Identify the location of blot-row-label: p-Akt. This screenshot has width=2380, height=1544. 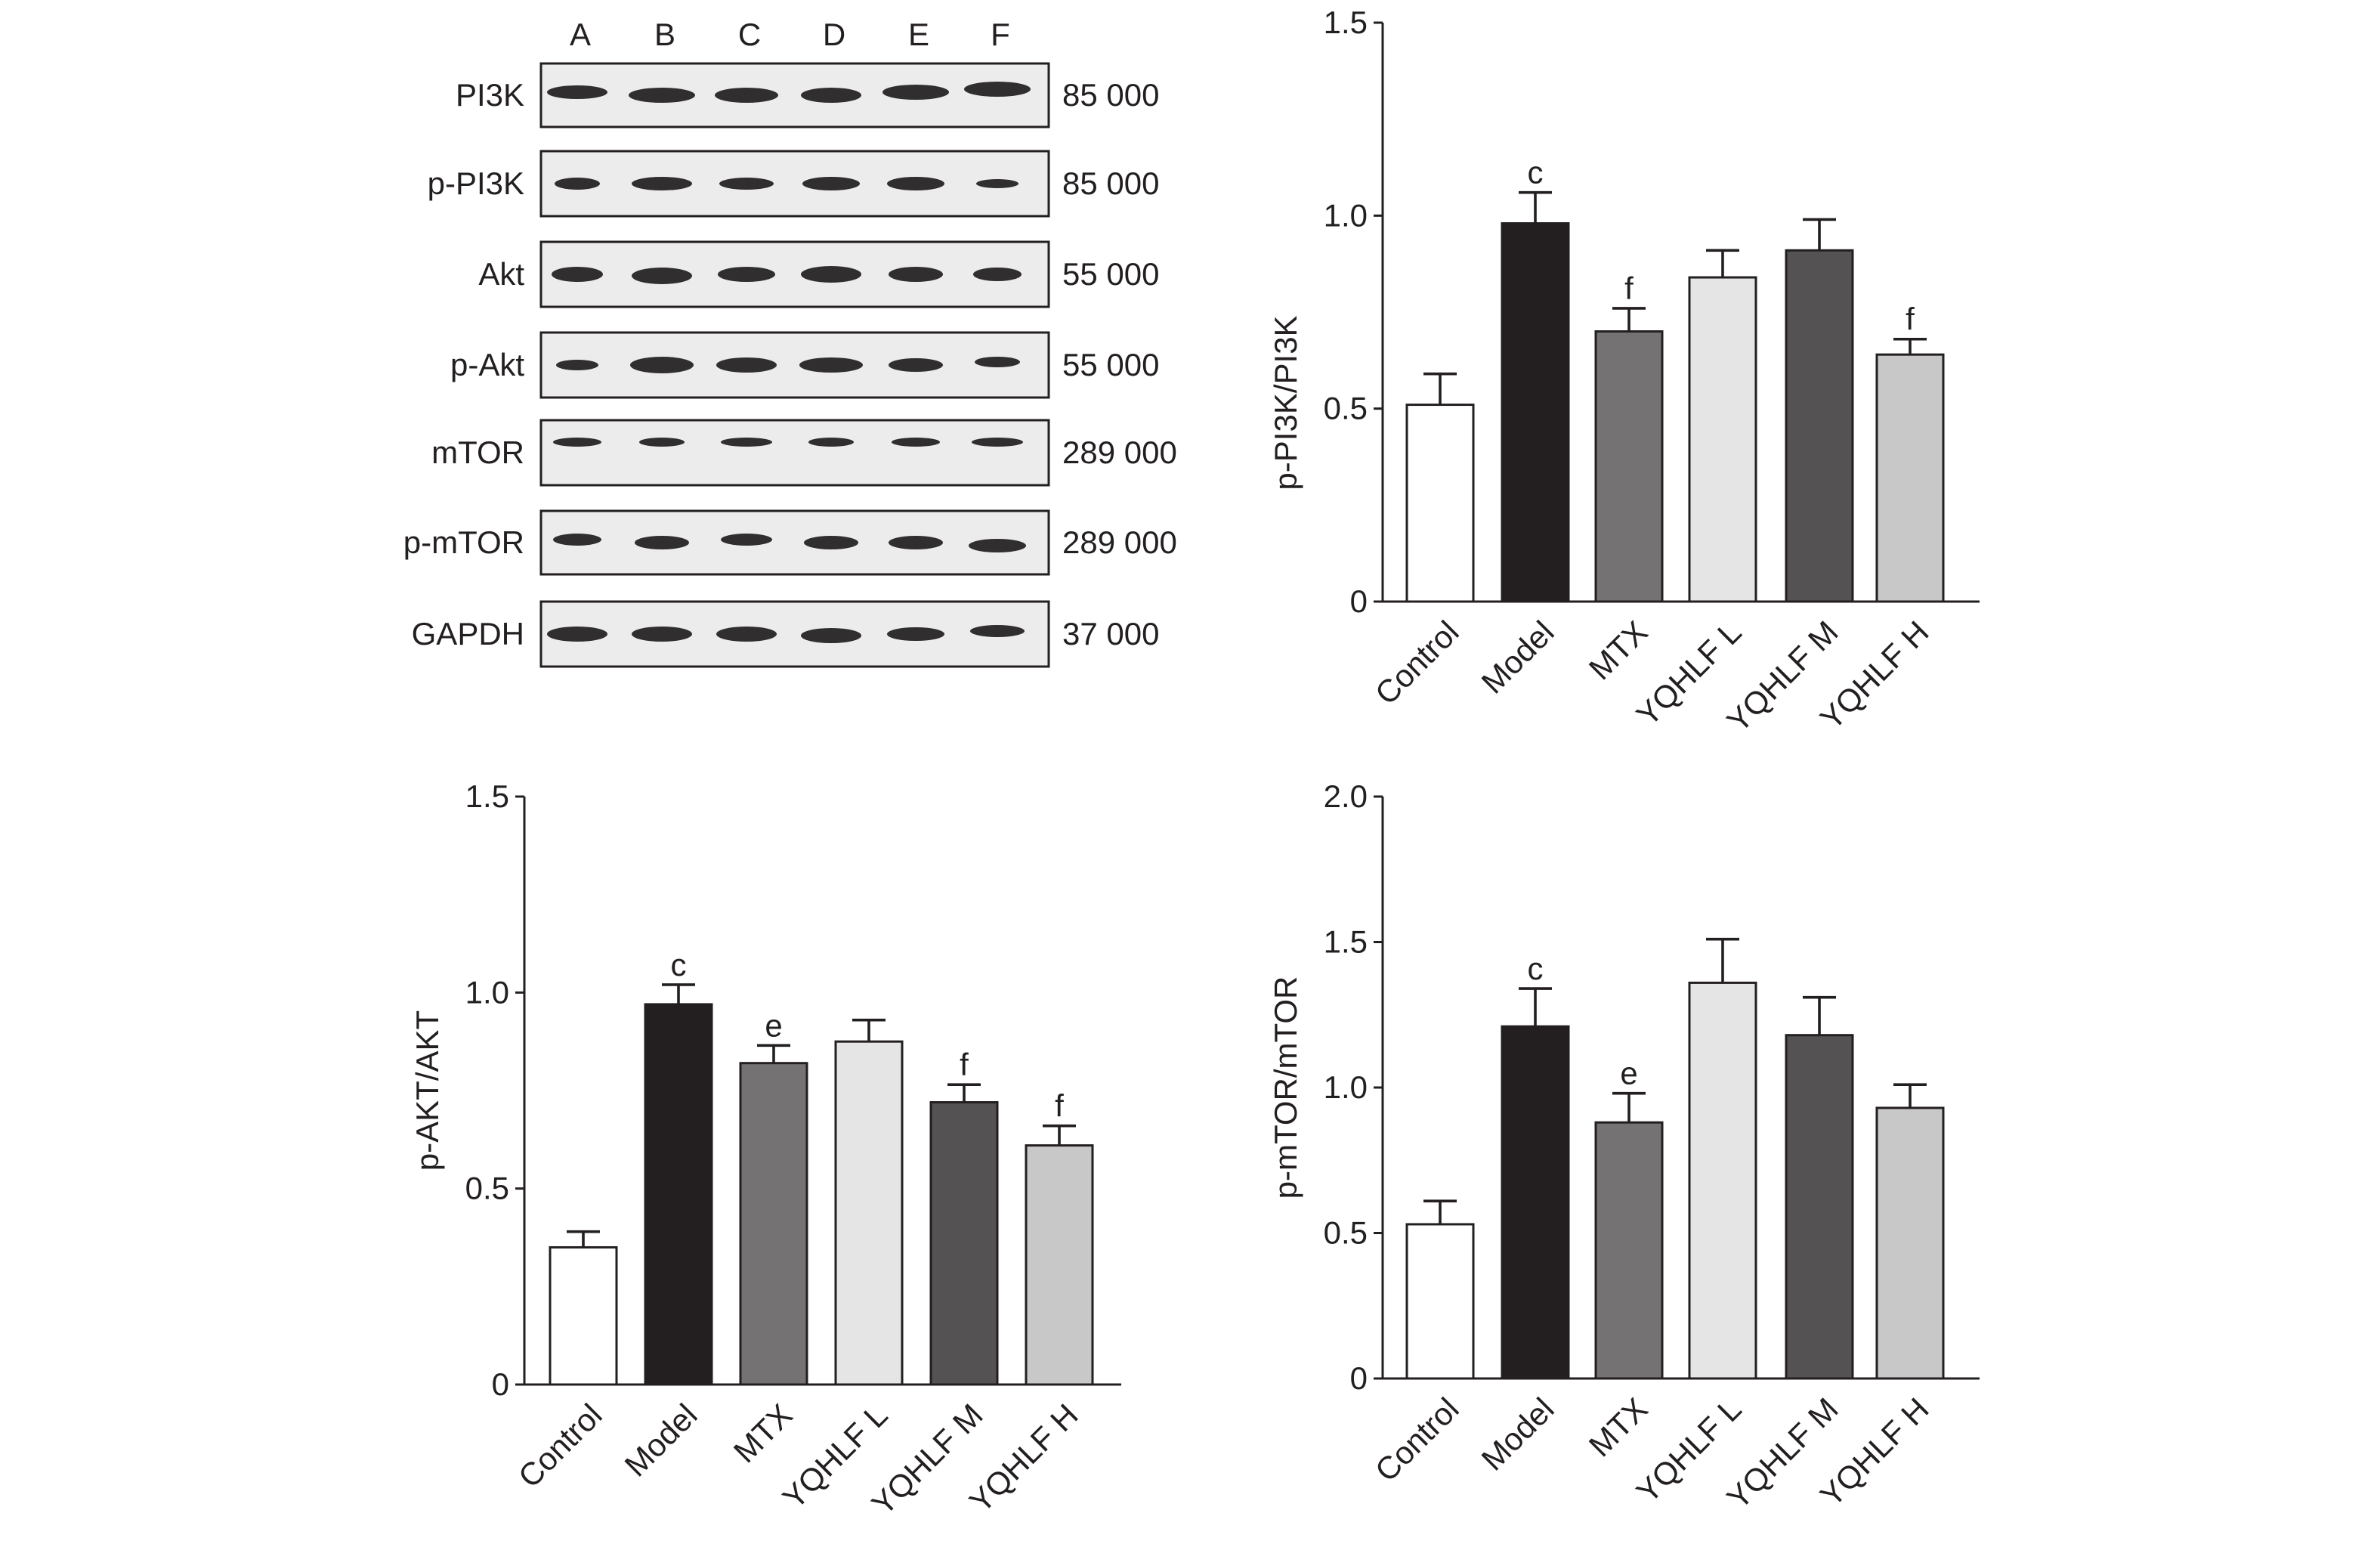
(487, 364).